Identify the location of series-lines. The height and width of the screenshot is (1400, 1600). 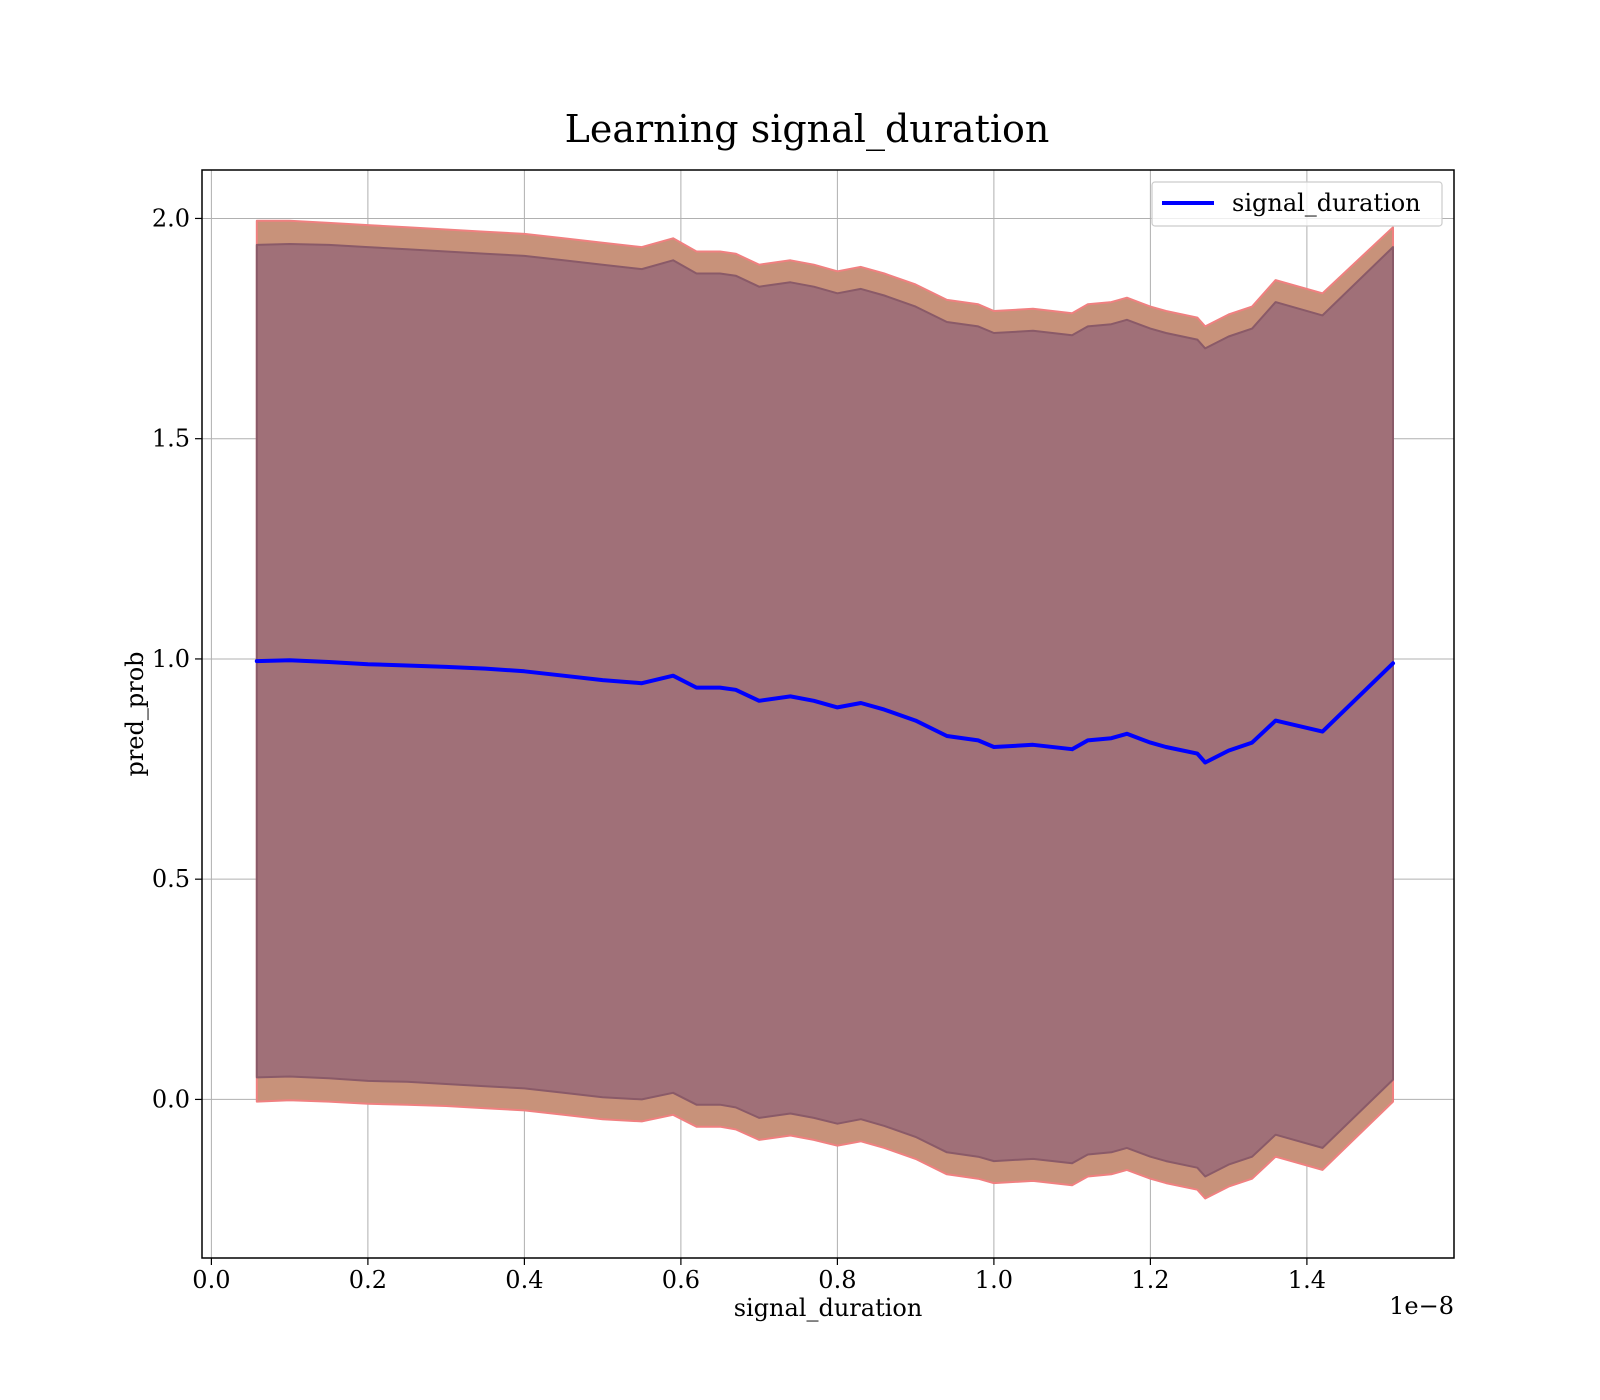
(824, 711).